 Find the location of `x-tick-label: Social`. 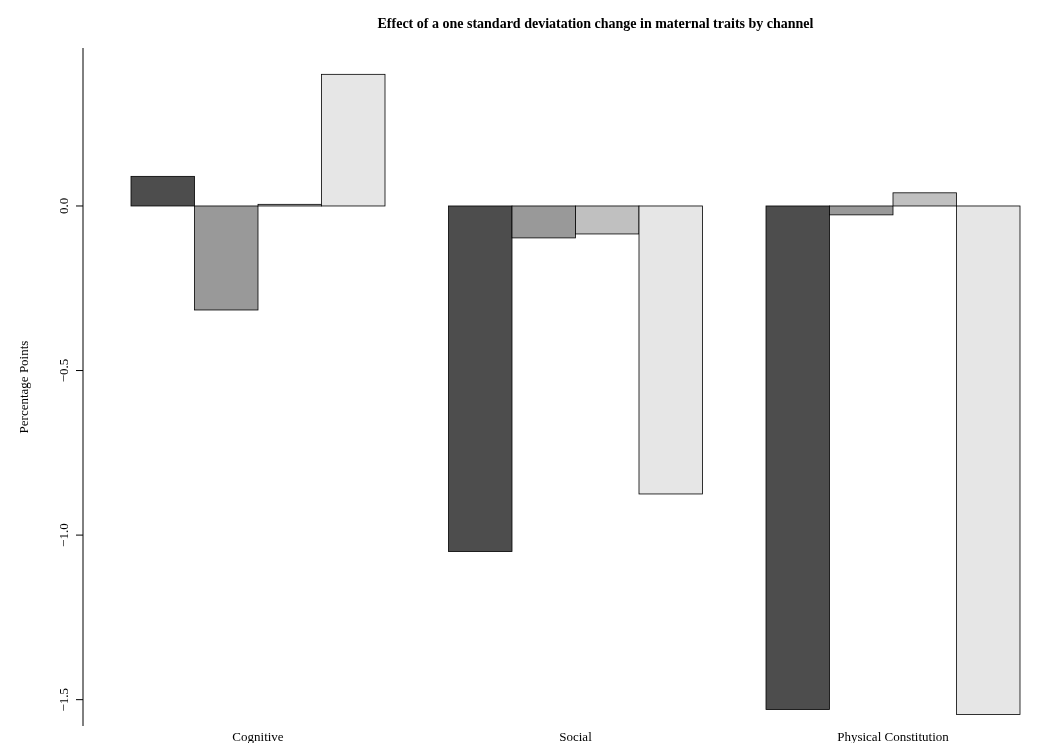

x-tick-label: Social is located at coordinates (576, 736).